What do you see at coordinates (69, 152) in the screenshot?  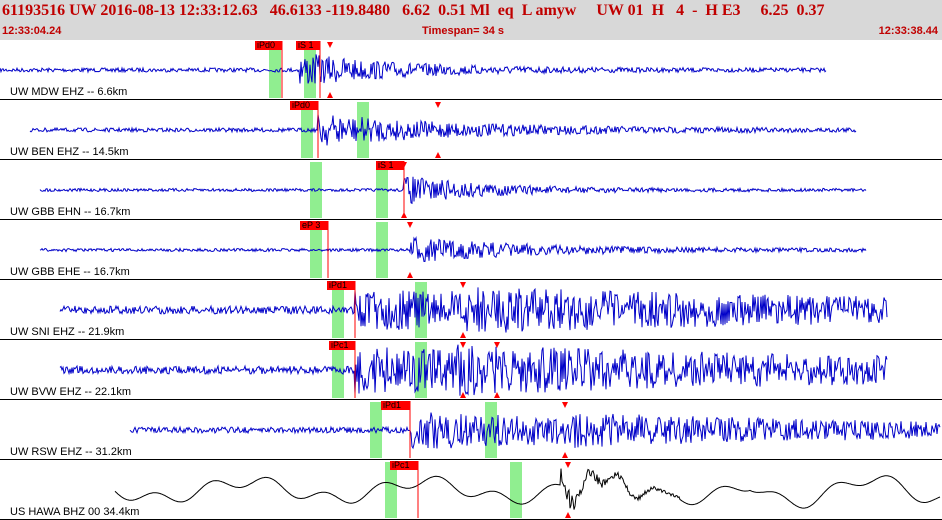 I see `trace-label: UW BEN EHZ -- 14.5km` at bounding box center [69, 152].